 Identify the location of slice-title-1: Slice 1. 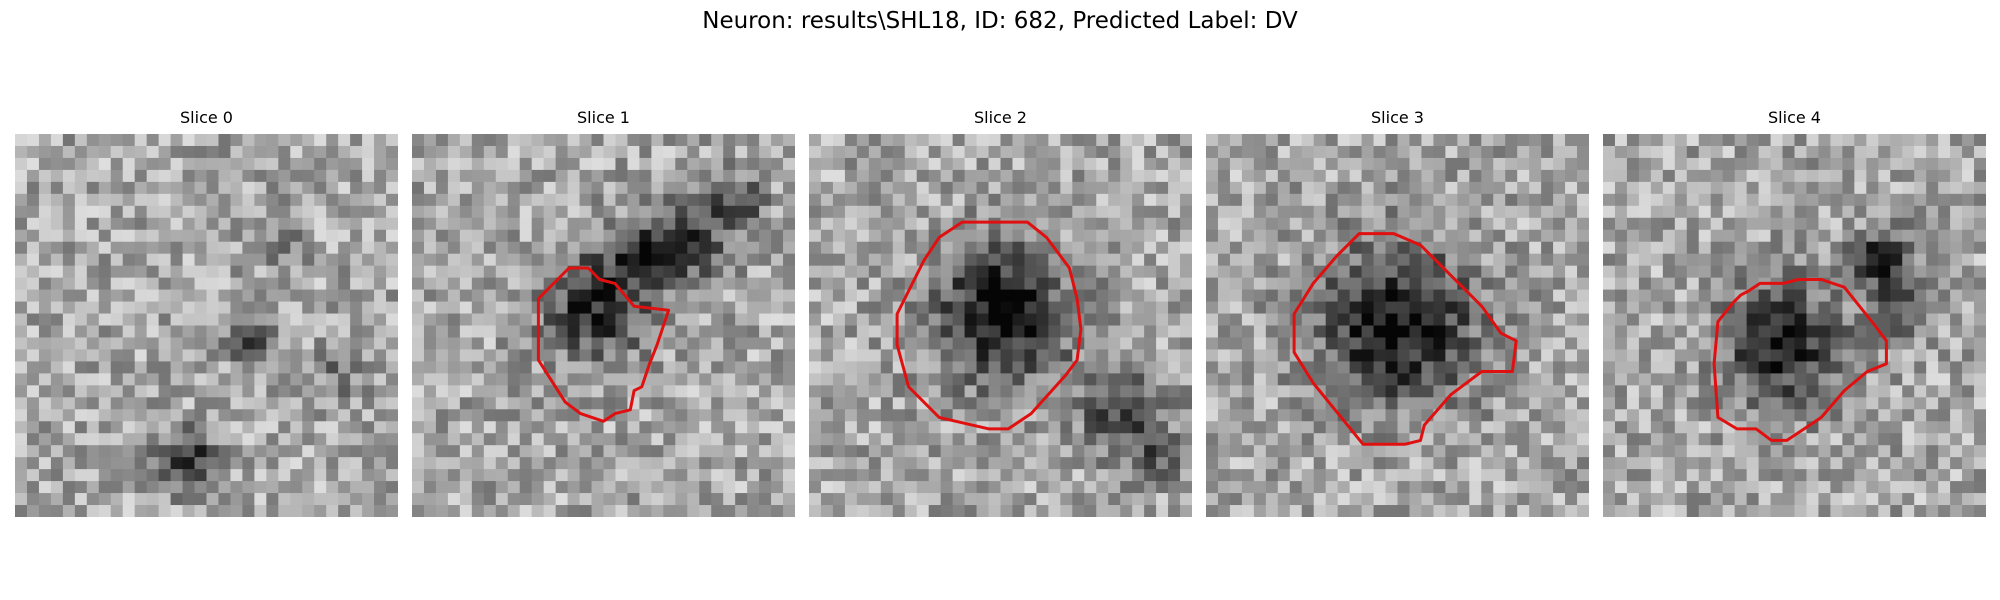
(603, 117).